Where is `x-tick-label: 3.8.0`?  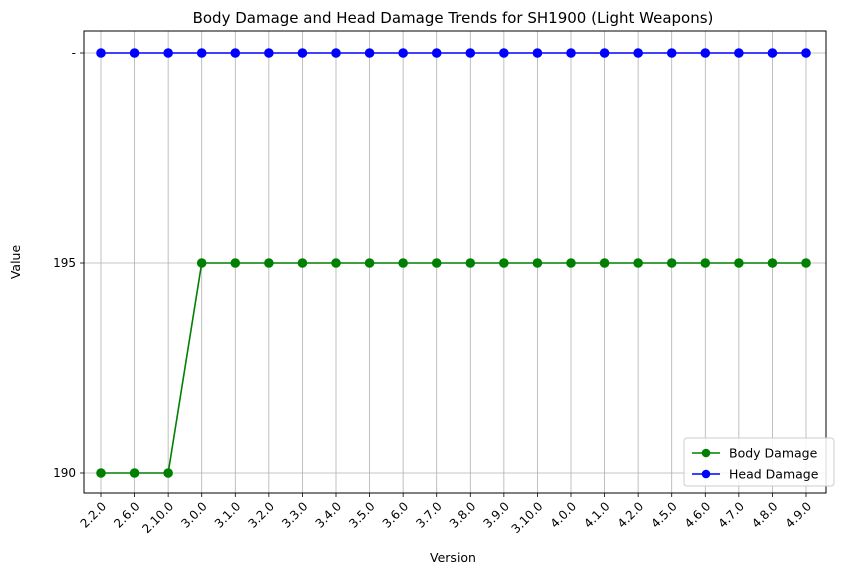 x-tick-label: 3.8.0 is located at coordinates (462, 514).